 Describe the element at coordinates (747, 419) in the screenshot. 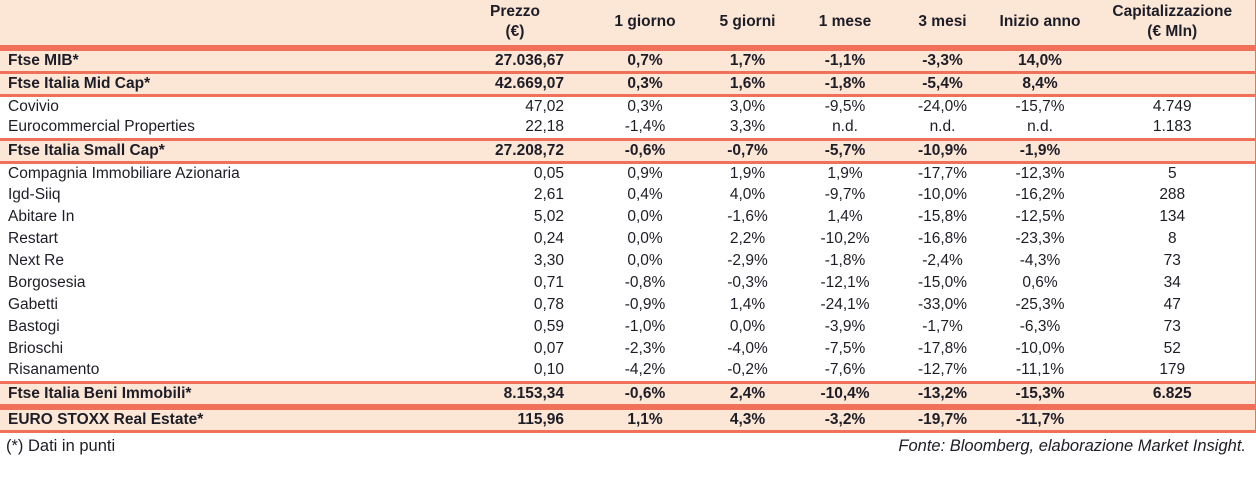

I see `cell-d5: 4,3%` at that location.